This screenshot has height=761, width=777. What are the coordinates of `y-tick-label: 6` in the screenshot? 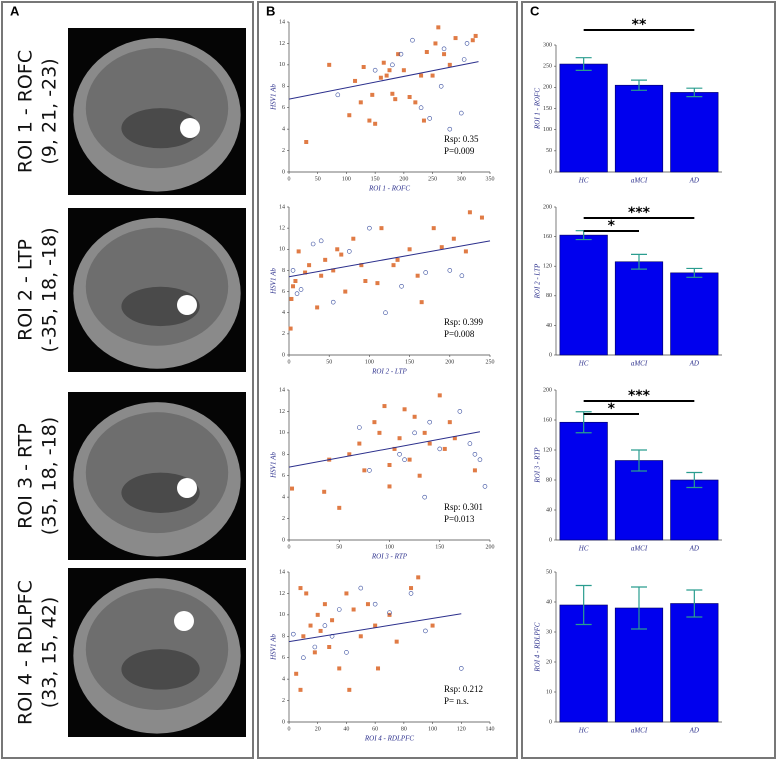 It's located at (283, 108).